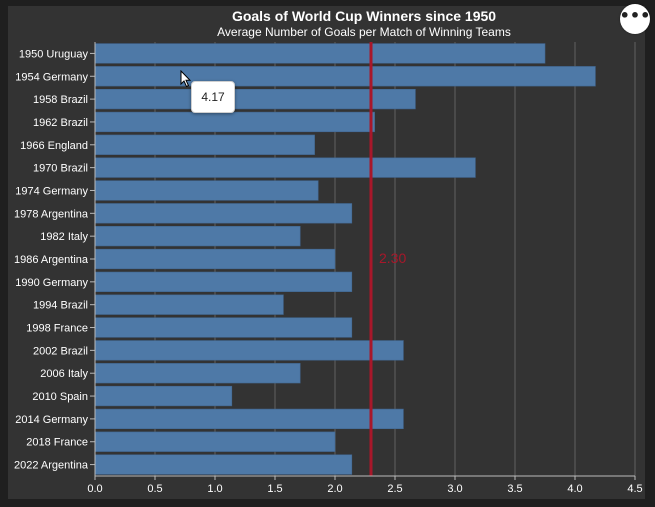 This screenshot has height=507, width=655. What do you see at coordinates (454, 489) in the screenshot?
I see `x-tick-label: 3.0` at bounding box center [454, 489].